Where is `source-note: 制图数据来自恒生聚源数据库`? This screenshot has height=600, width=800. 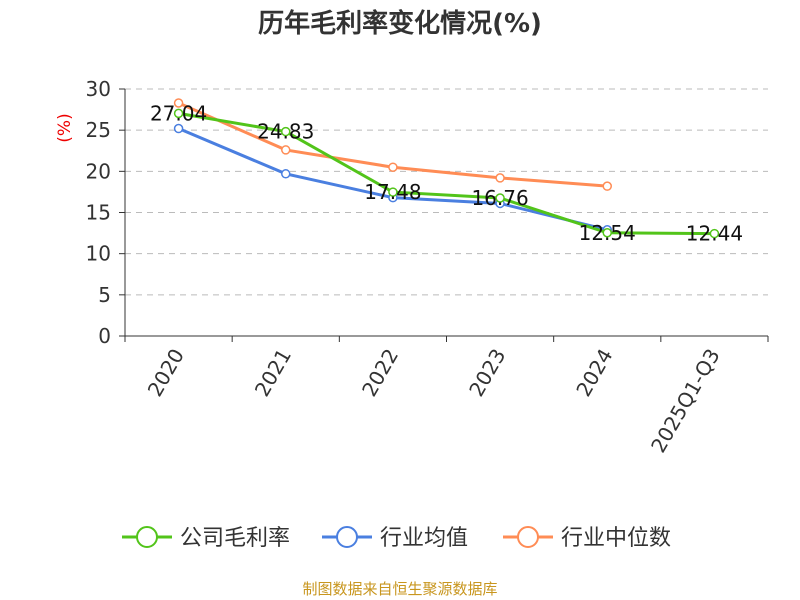
source-note: 制图数据来自恒生聚源数据库 is located at coordinates (399, 589).